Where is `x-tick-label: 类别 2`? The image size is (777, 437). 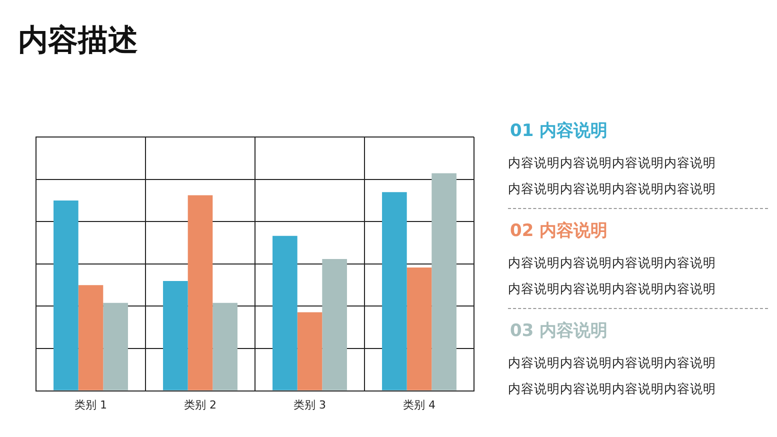
x-tick-label: 类别 2 is located at coordinates (200, 405).